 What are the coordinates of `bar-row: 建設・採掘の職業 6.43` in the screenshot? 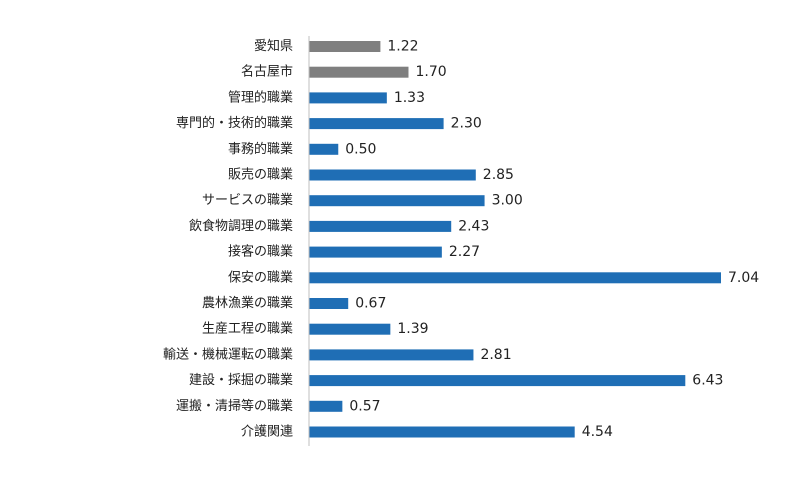 It's located at (456, 380).